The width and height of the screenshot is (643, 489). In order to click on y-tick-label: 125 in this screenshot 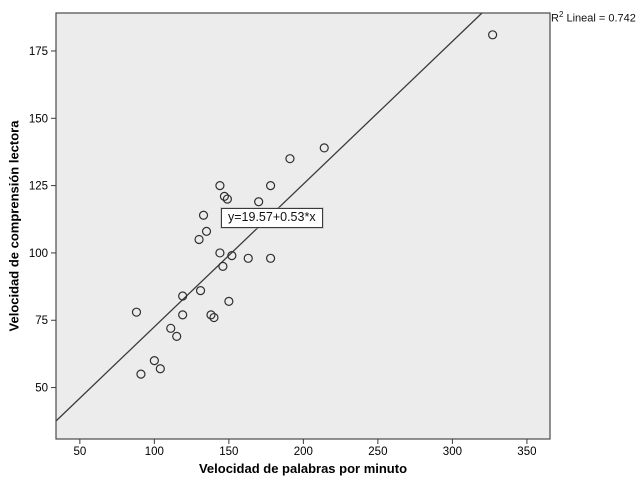, I will do `click(38, 187)`.